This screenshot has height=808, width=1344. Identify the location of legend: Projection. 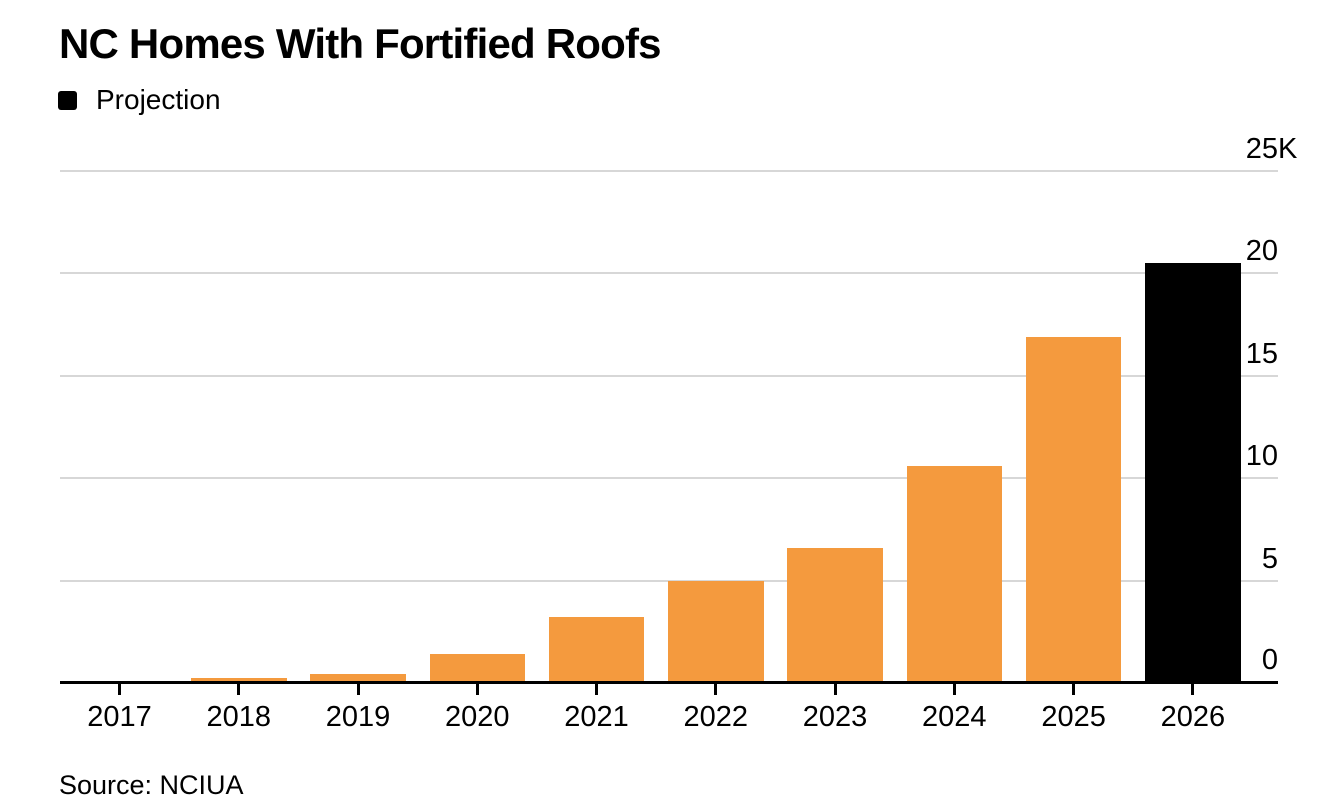
(139, 100).